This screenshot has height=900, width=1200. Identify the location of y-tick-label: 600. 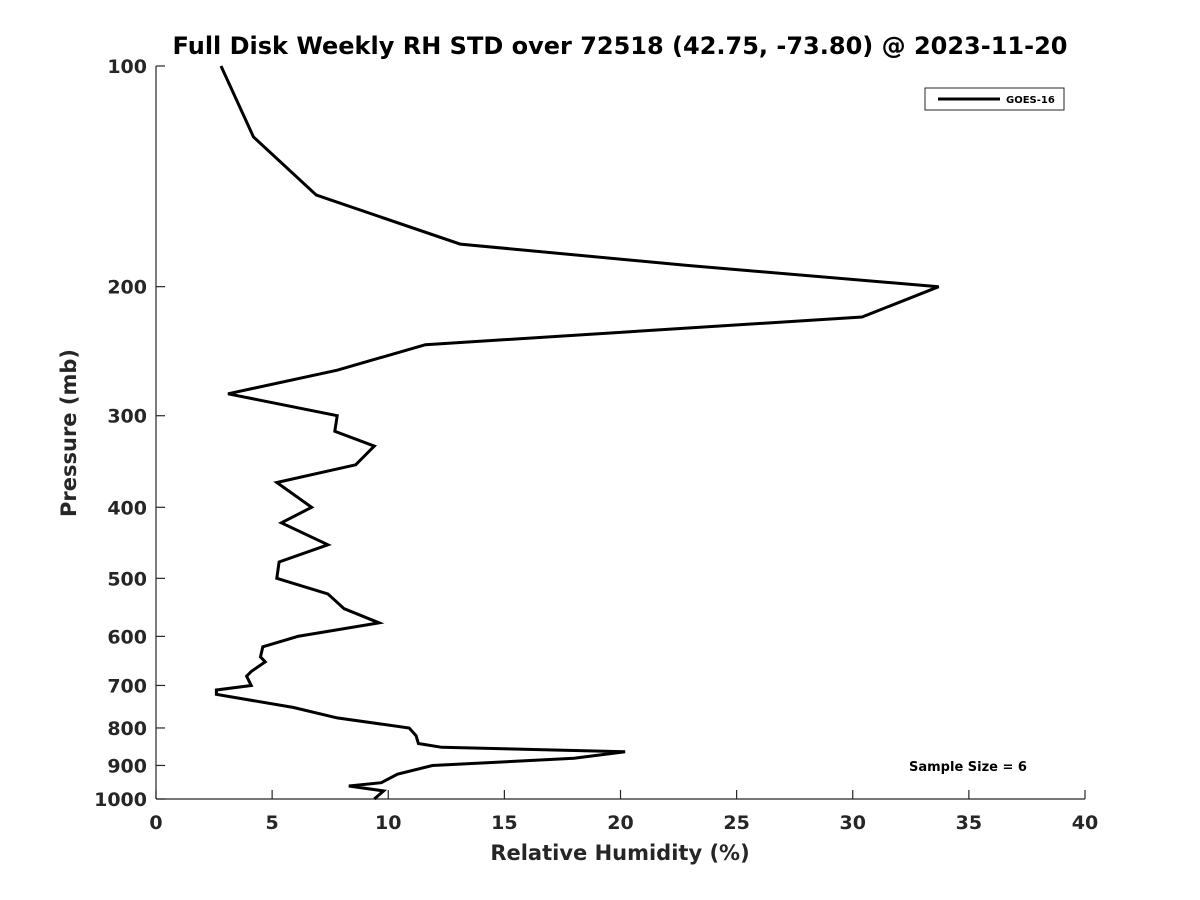
(127, 637).